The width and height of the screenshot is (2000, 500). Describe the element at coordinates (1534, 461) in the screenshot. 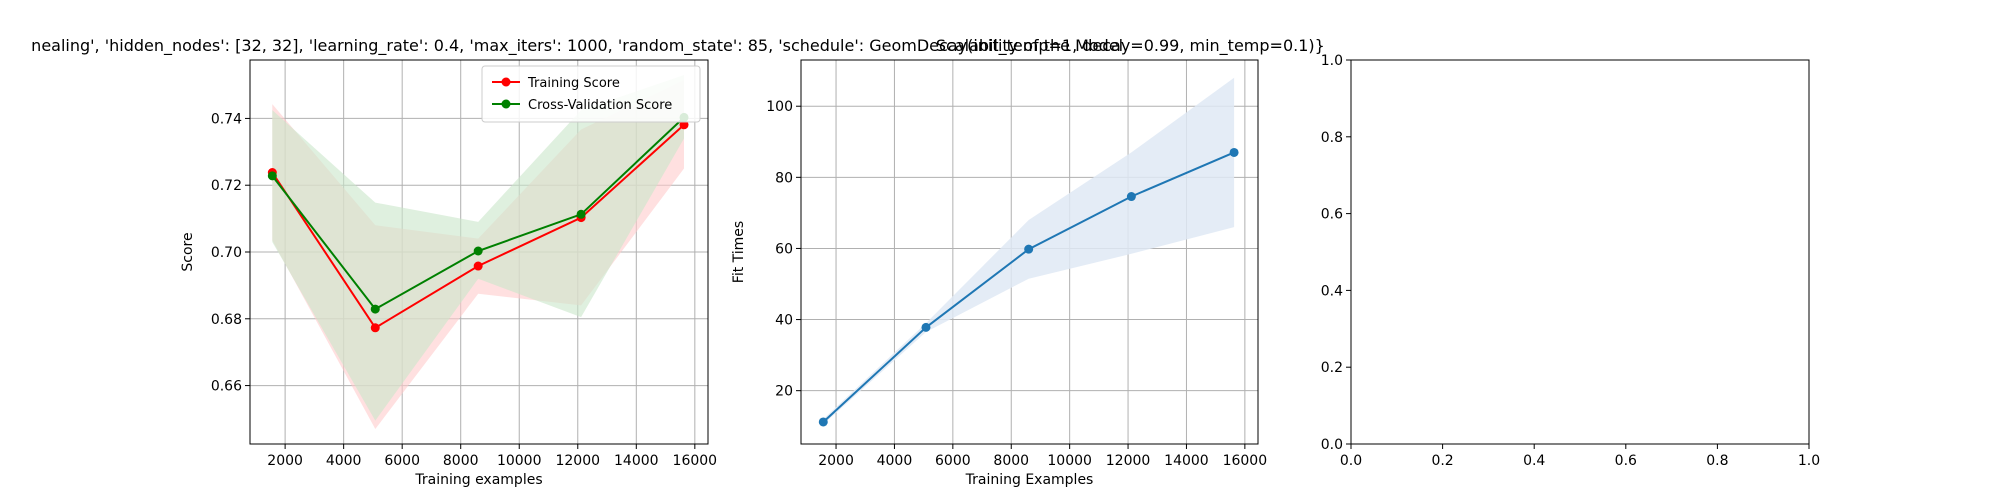

I see `x-tick-label: 0.4` at that location.